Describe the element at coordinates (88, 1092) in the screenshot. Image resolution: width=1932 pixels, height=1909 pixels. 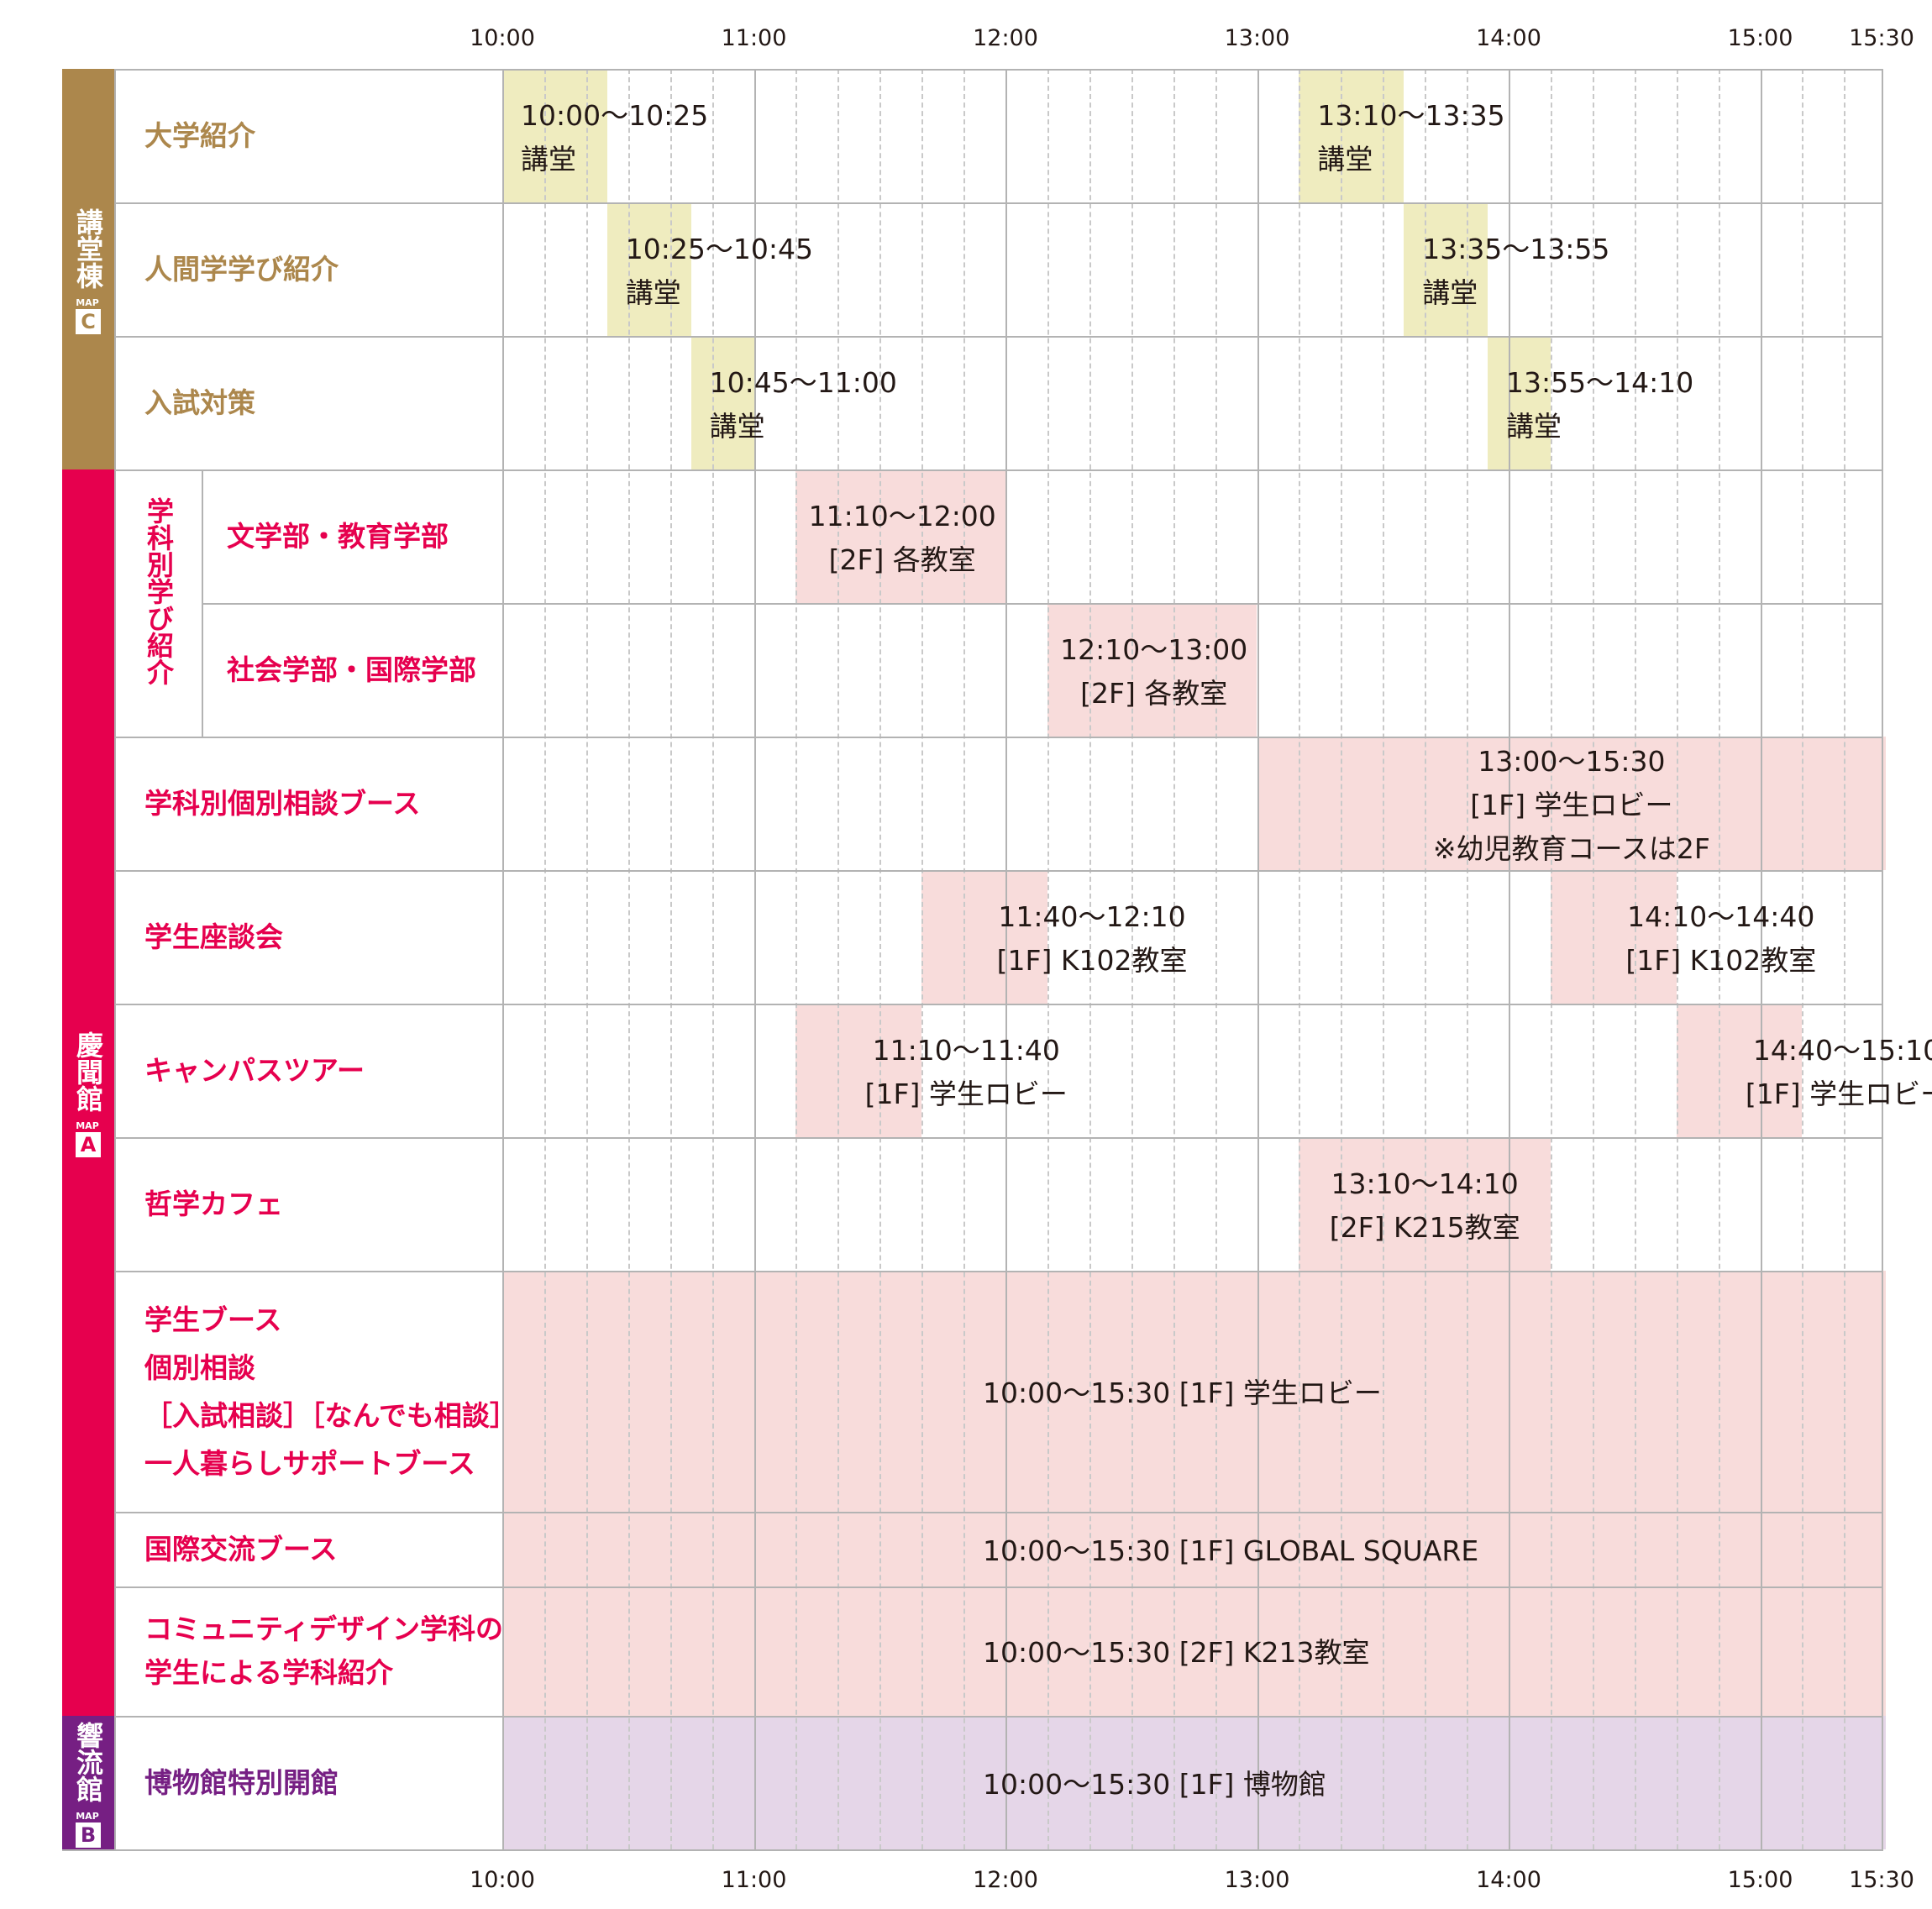
I see `building-bar: 慶聞館 MAP A` at that location.